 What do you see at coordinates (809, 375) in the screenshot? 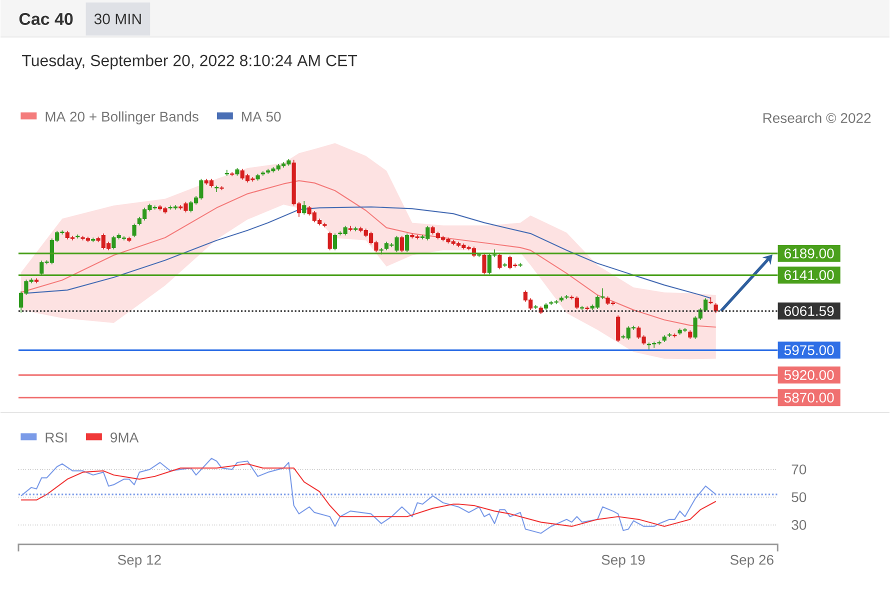
I see `ref-line-label: 5920.00` at bounding box center [809, 375].